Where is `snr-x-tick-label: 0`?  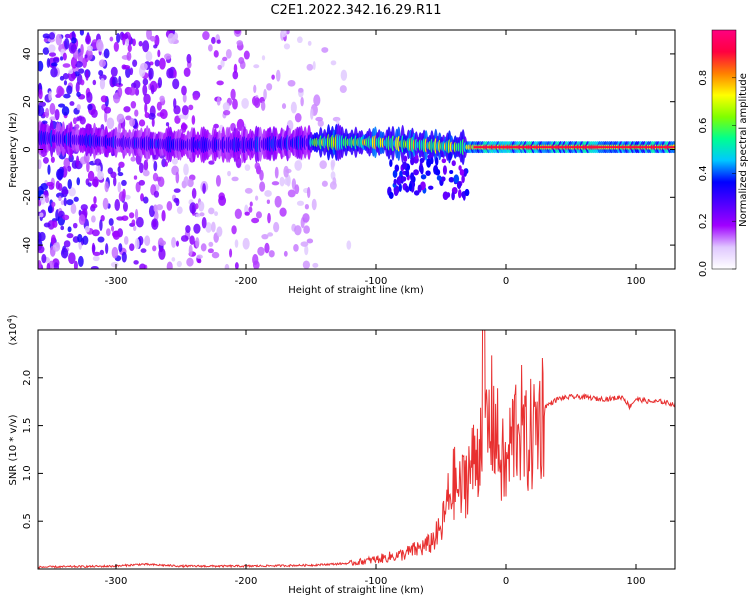 snr-x-tick-label: 0 is located at coordinates (506, 581).